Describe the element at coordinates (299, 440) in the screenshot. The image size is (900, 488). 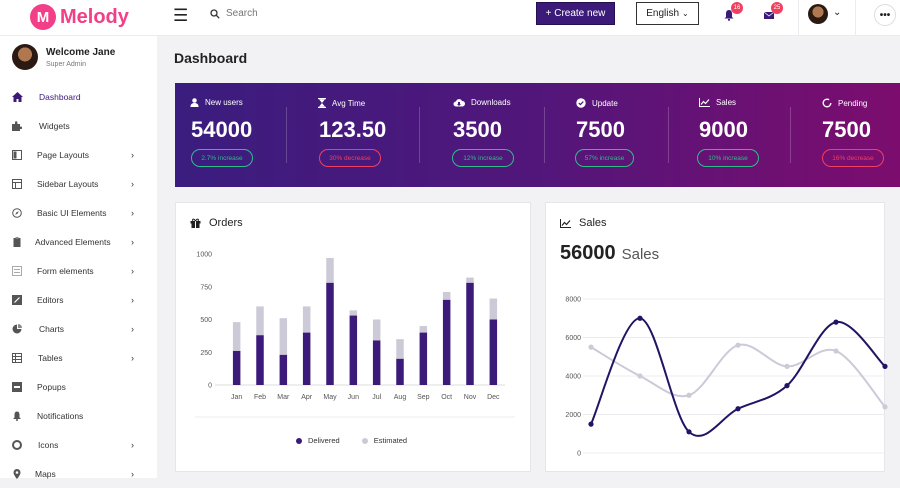
I see `legend-swatch-delivered` at that location.